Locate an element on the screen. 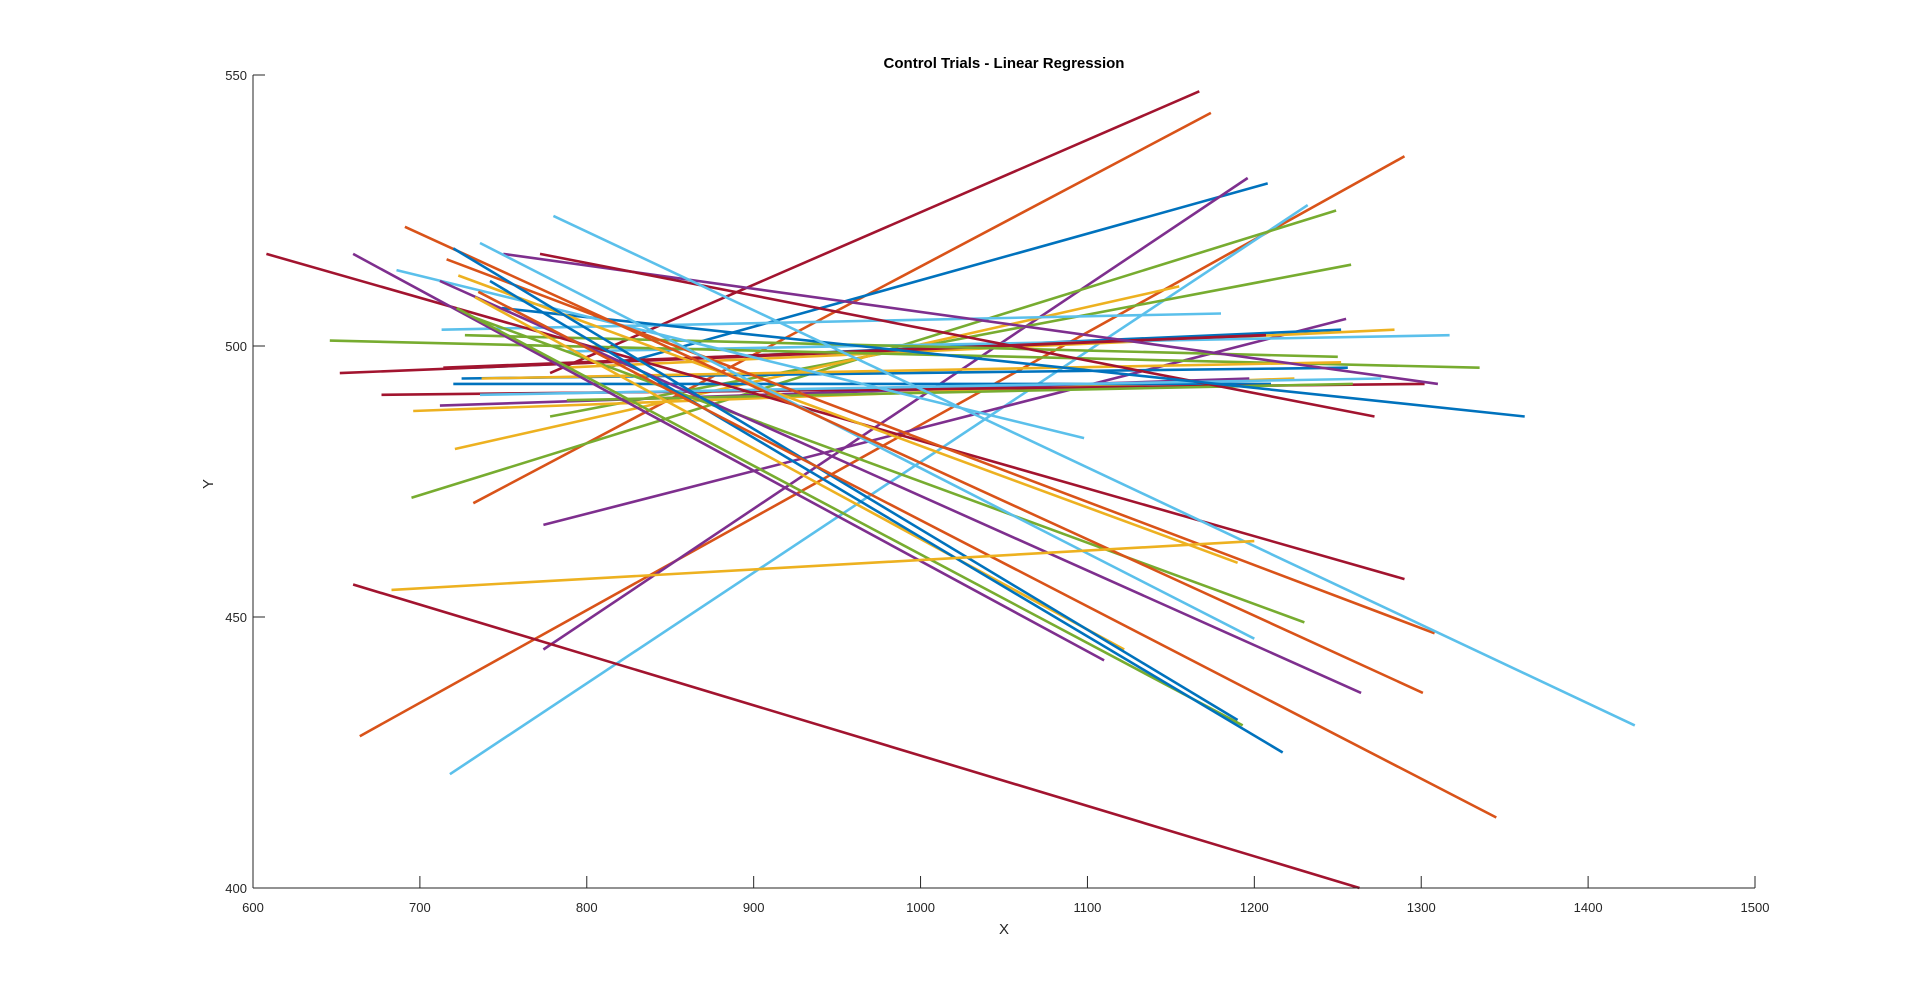  x-tick-label-900: 900 is located at coordinates (754, 907).